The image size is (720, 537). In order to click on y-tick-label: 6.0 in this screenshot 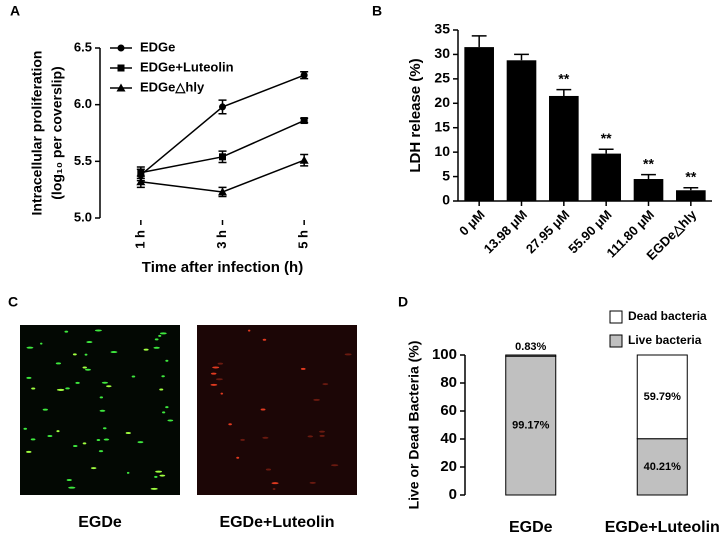, I will do `click(83, 103)`.